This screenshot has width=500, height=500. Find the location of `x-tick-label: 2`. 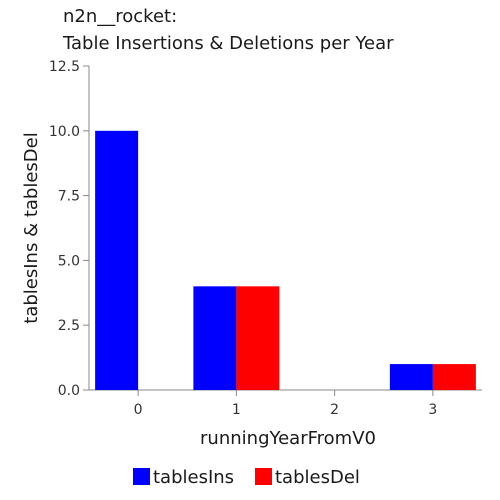

x-tick-label: 2 is located at coordinates (334, 410).